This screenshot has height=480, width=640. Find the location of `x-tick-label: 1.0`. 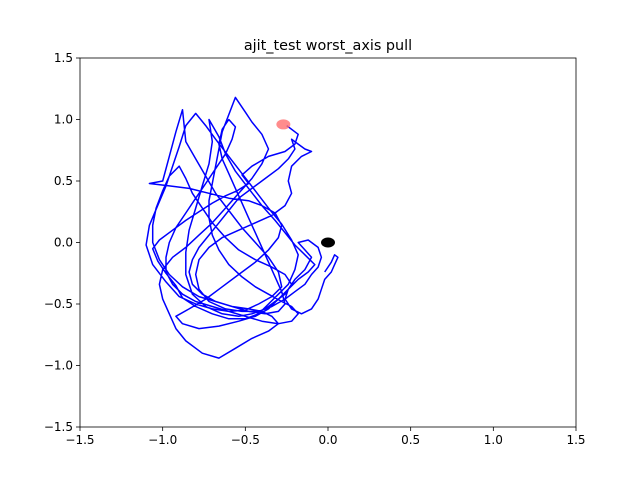

x-tick-label: 1.0 is located at coordinates (493, 440).